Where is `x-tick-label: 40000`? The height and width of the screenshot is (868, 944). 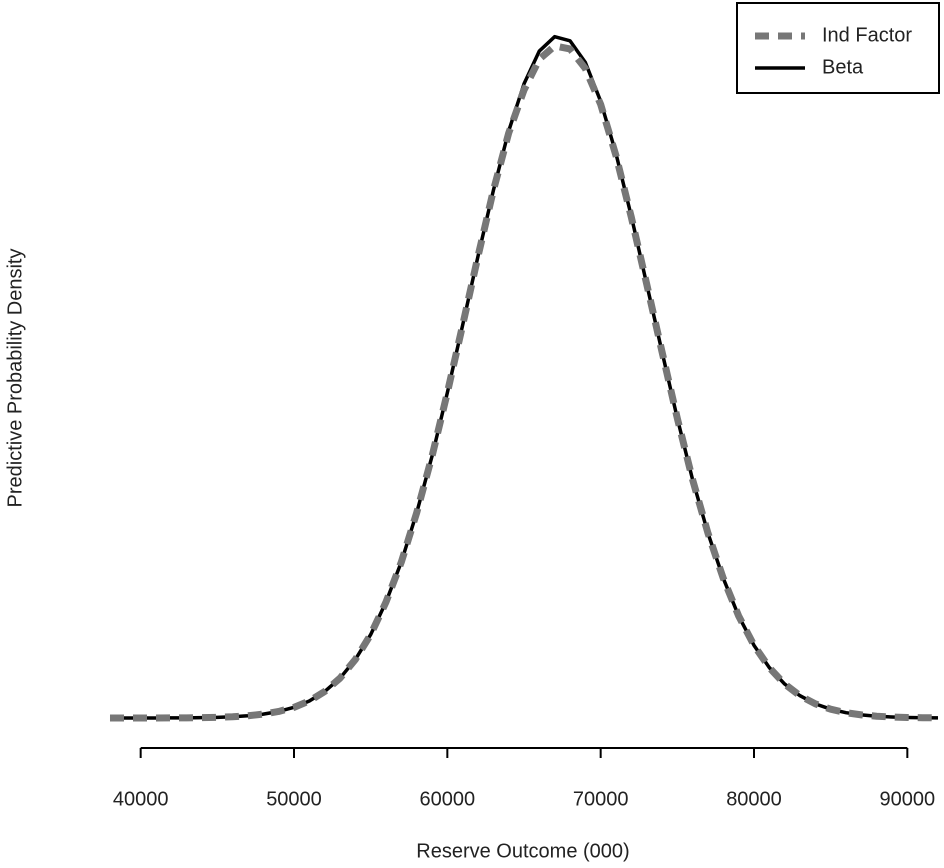
x-tick-label: 40000 is located at coordinates (141, 799).